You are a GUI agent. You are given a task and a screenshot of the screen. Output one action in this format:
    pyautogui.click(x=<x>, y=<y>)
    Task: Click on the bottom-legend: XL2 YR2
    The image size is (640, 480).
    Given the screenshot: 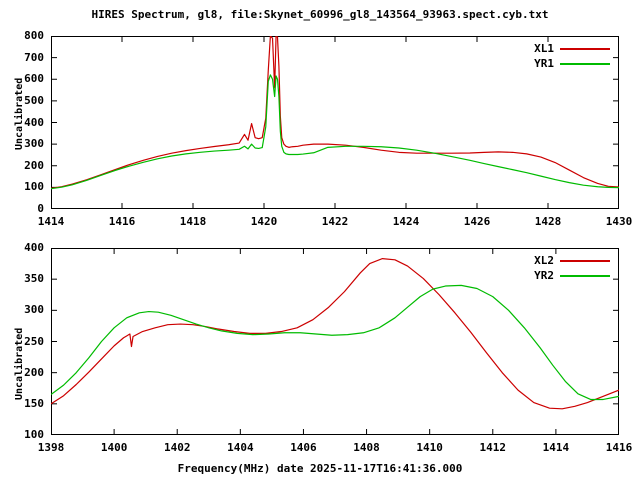 What is the action you would take?
    pyautogui.click(x=520, y=269)
    